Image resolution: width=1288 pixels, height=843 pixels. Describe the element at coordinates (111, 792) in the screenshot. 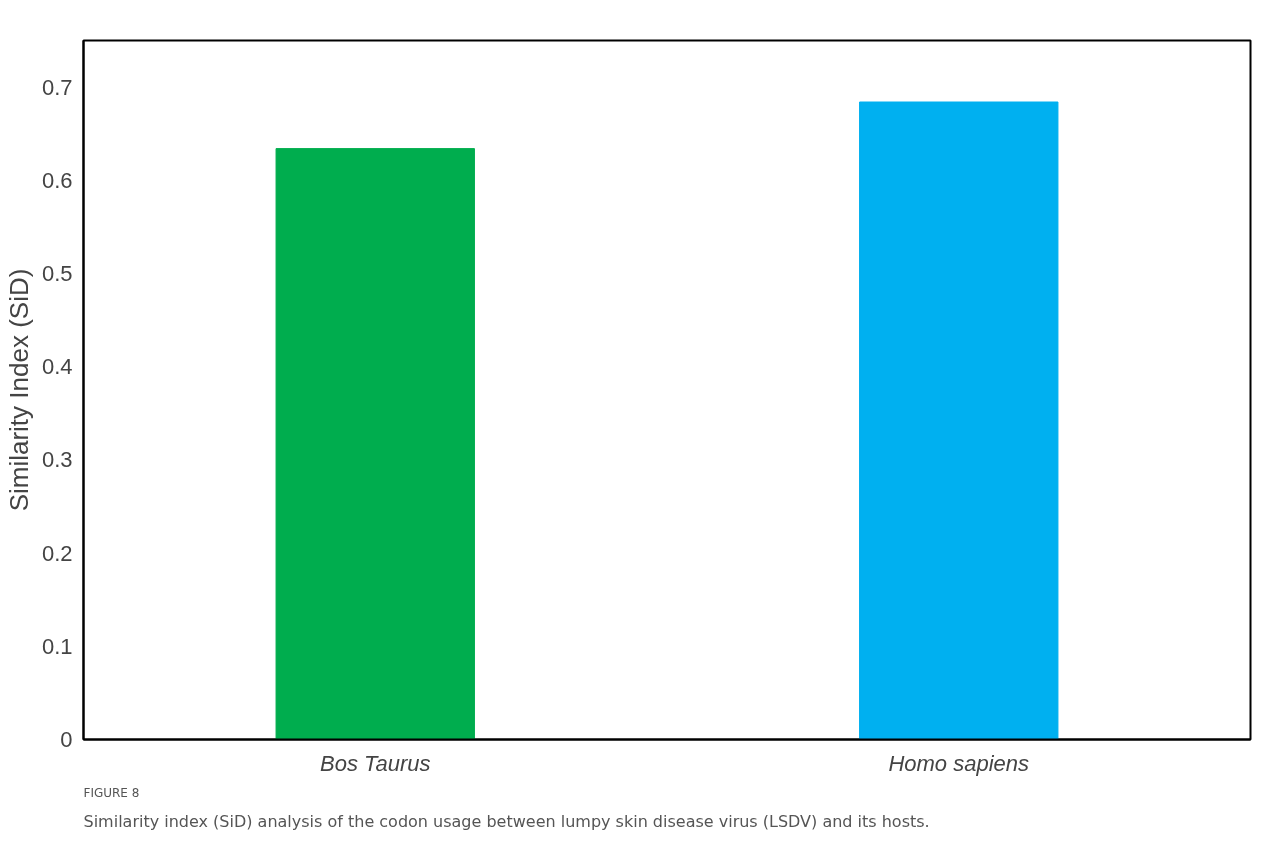

I see `caption: FIGURE 8` at that location.